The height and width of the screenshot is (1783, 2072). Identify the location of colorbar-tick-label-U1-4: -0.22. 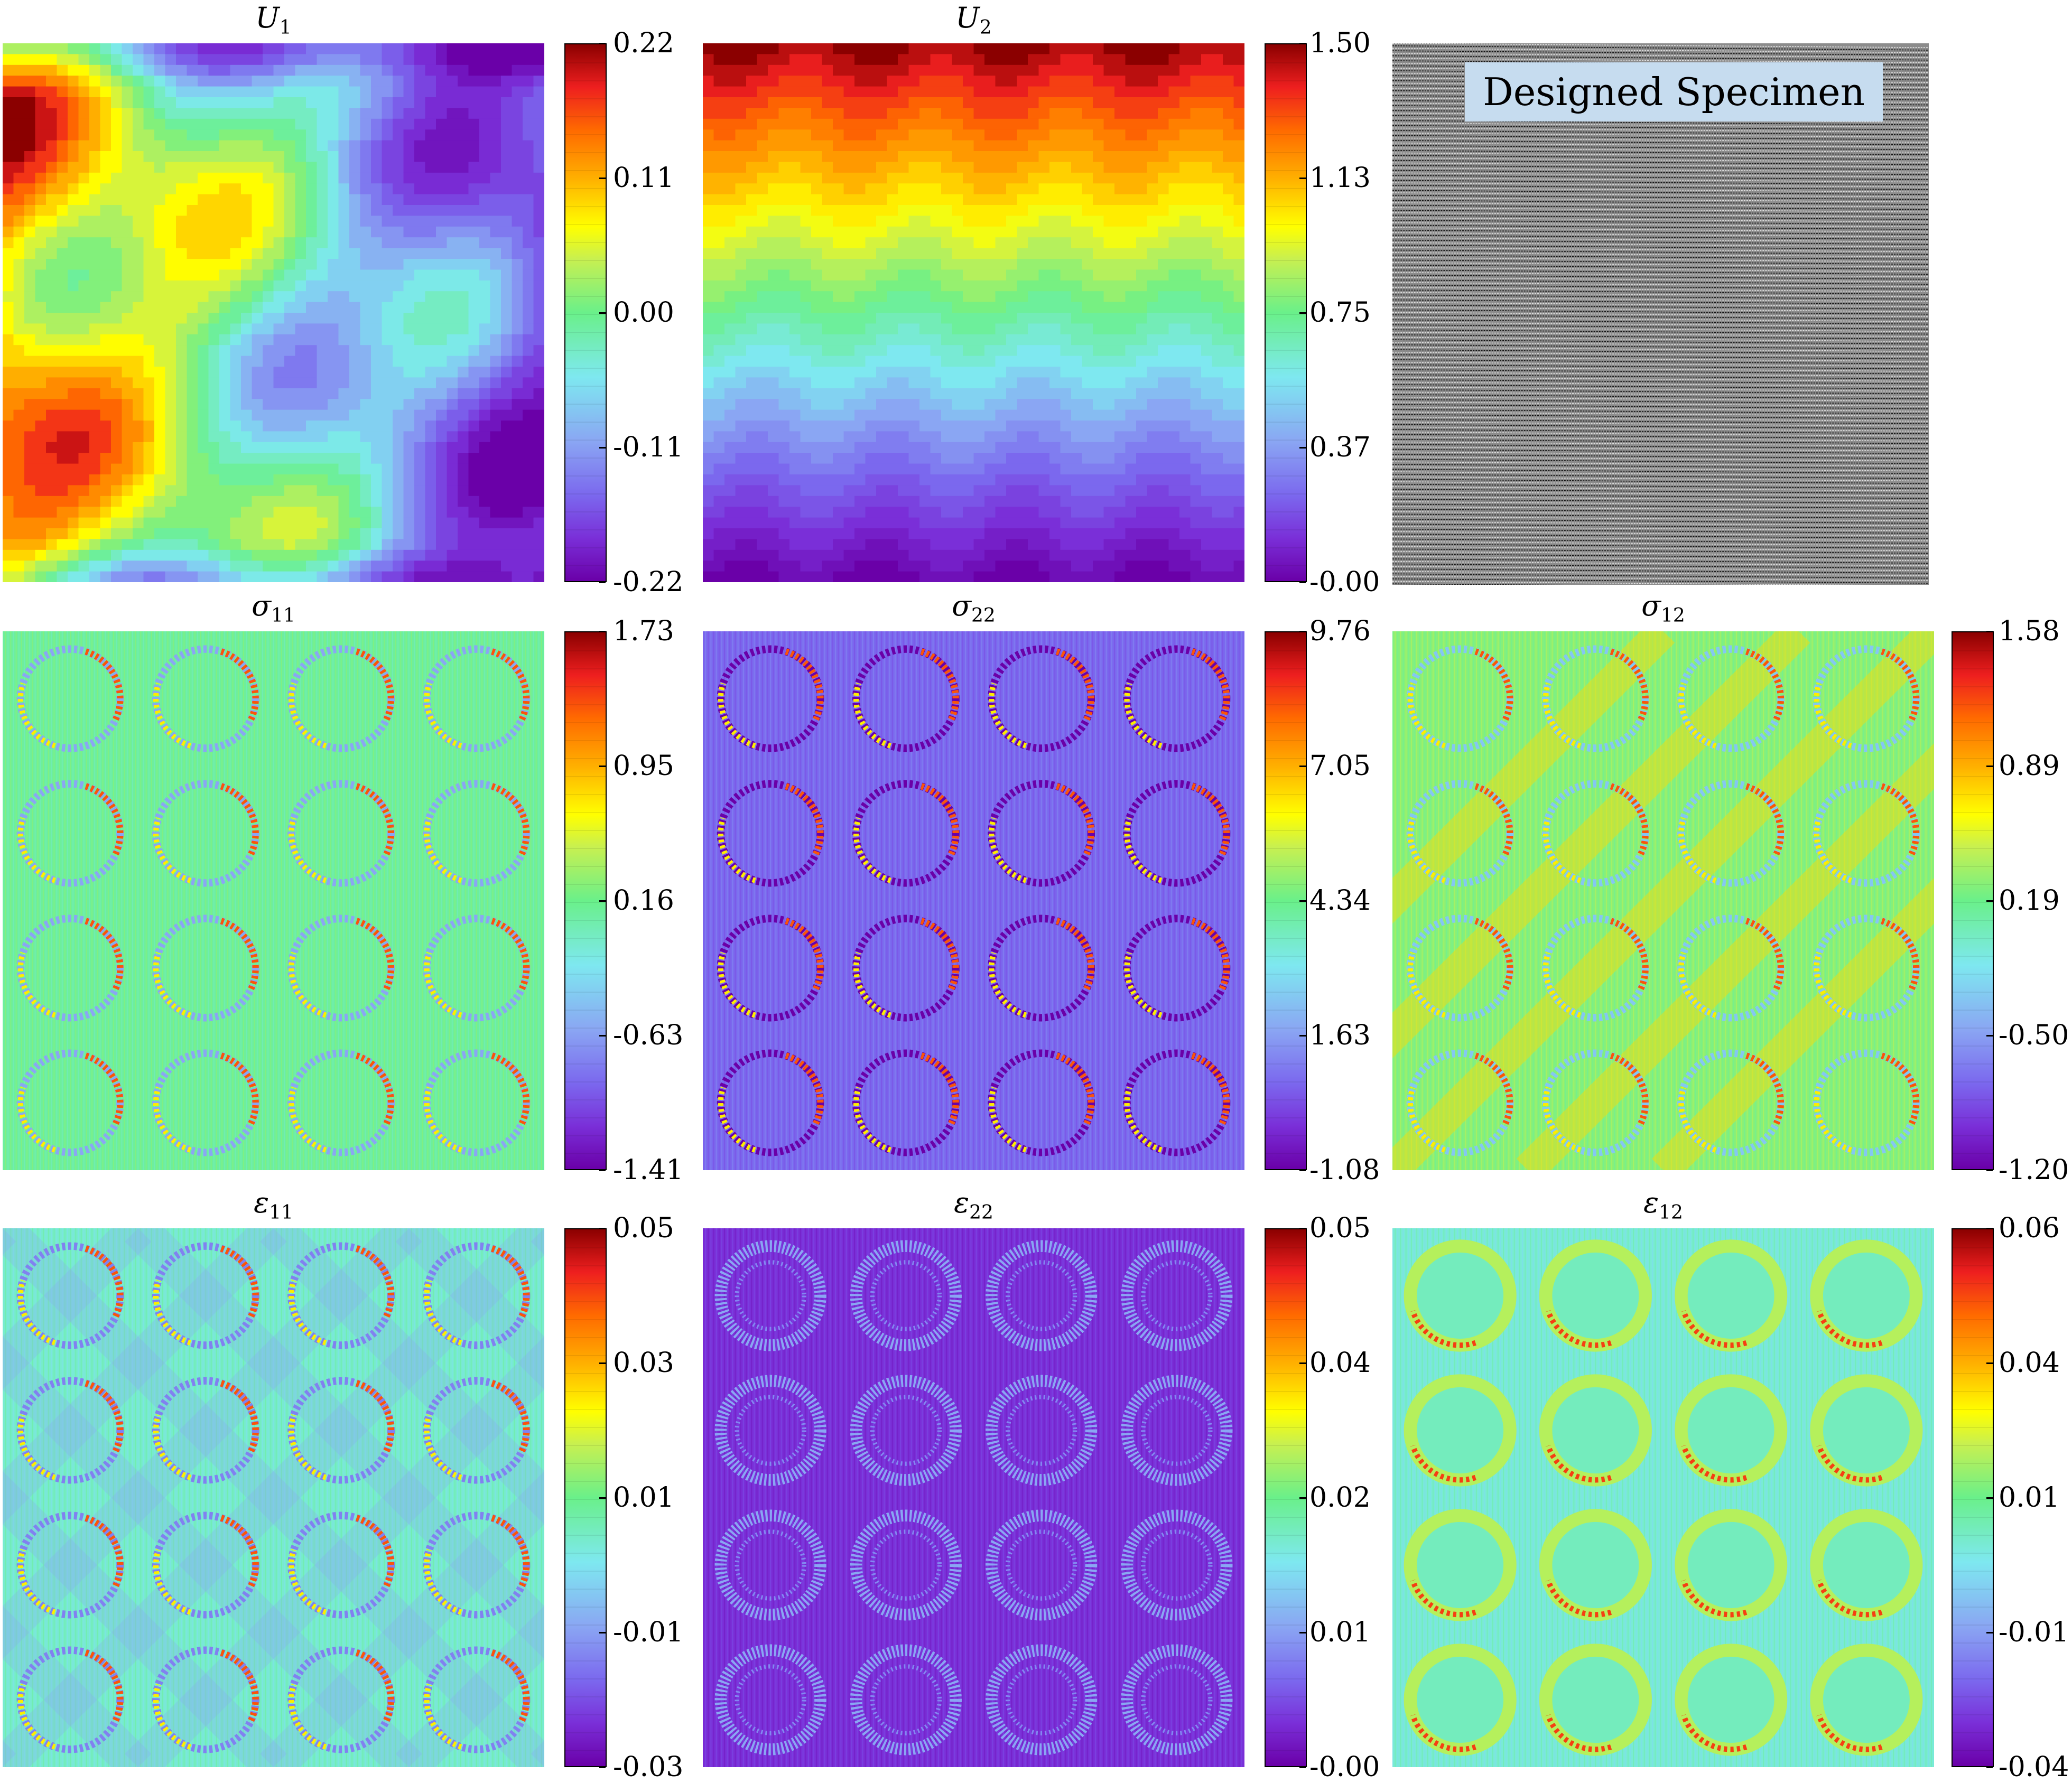
(648, 582).